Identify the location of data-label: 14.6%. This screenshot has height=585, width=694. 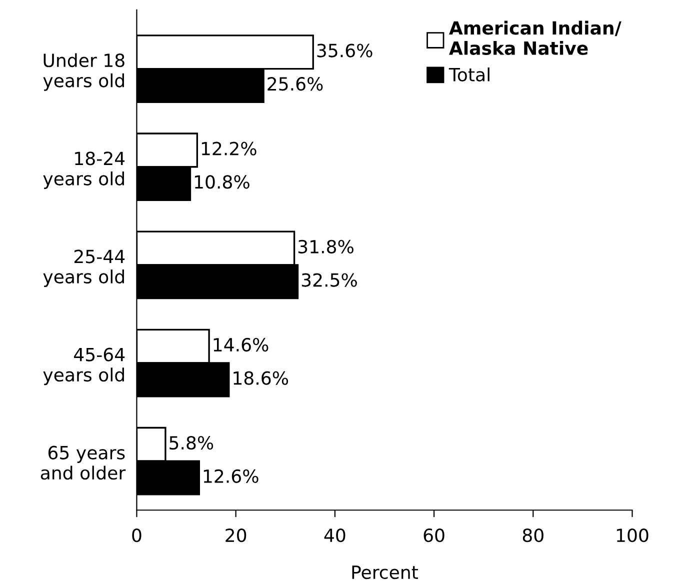
(241, 345).